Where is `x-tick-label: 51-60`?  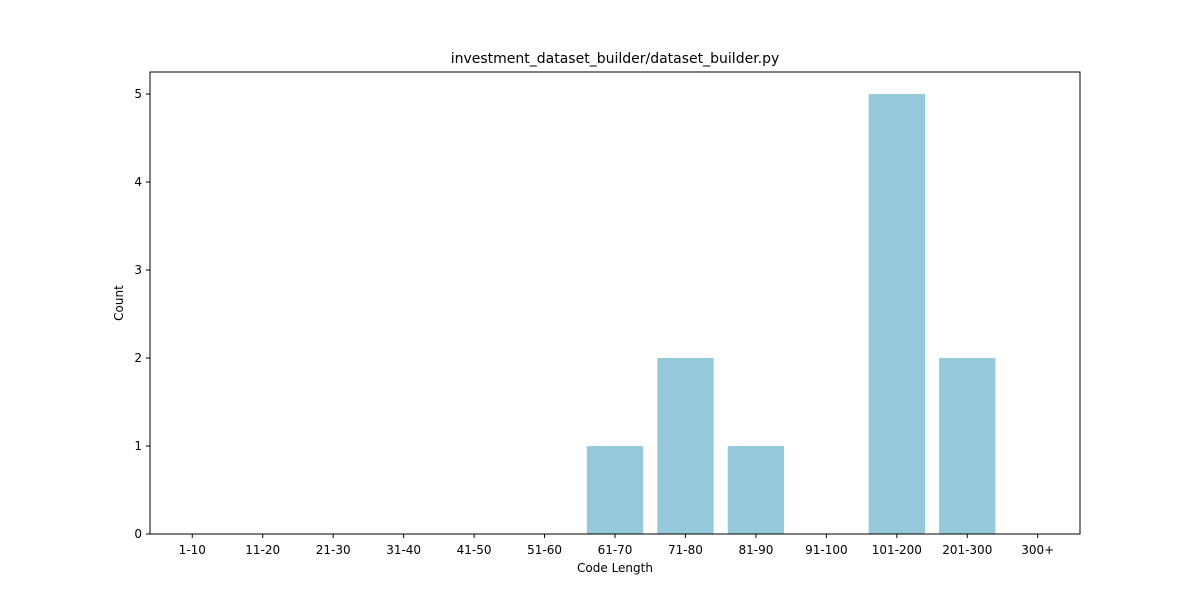 x-tick-label: 51-60 is located at coordinates (544, 550).